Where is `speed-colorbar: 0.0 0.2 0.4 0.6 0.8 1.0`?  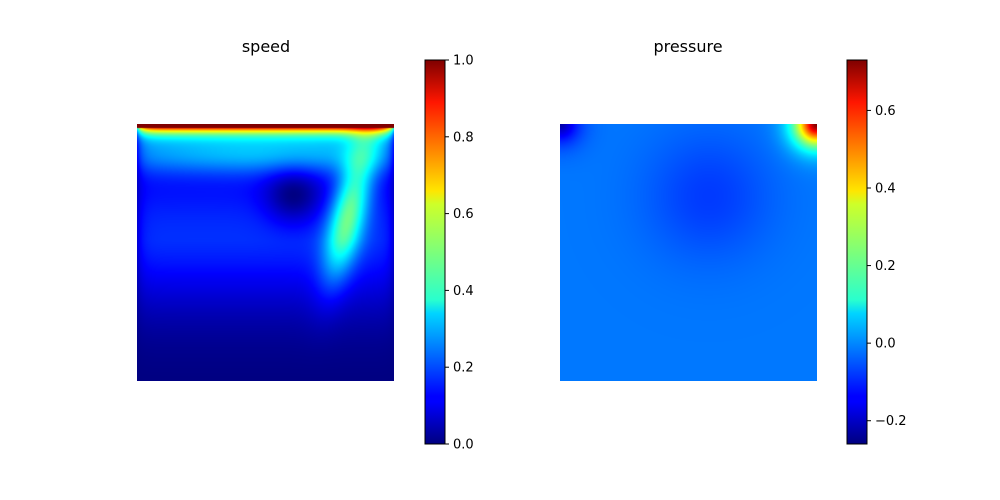
speed-colorbar: 0.0 0.2 0.4 0.6 0.8 1.0 is located at coordinates (449, 253).